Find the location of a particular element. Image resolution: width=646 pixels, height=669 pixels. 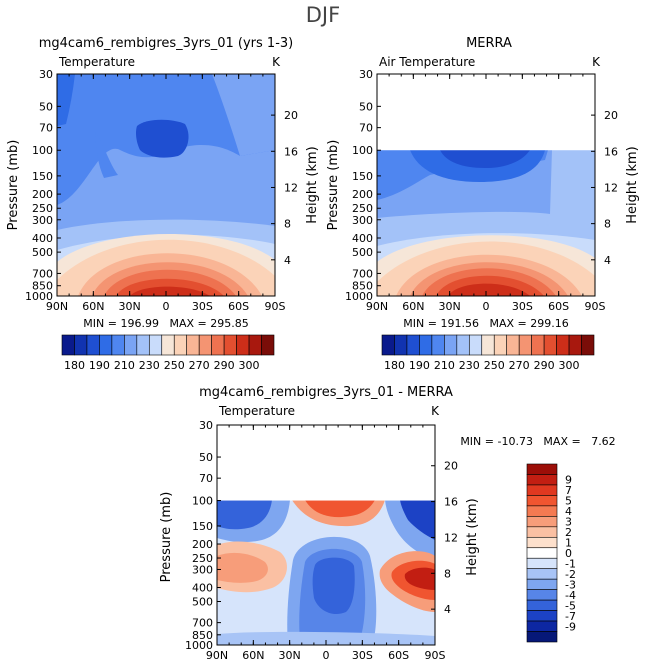

colorbar-label: -5 is located at coordinates (570, 605).